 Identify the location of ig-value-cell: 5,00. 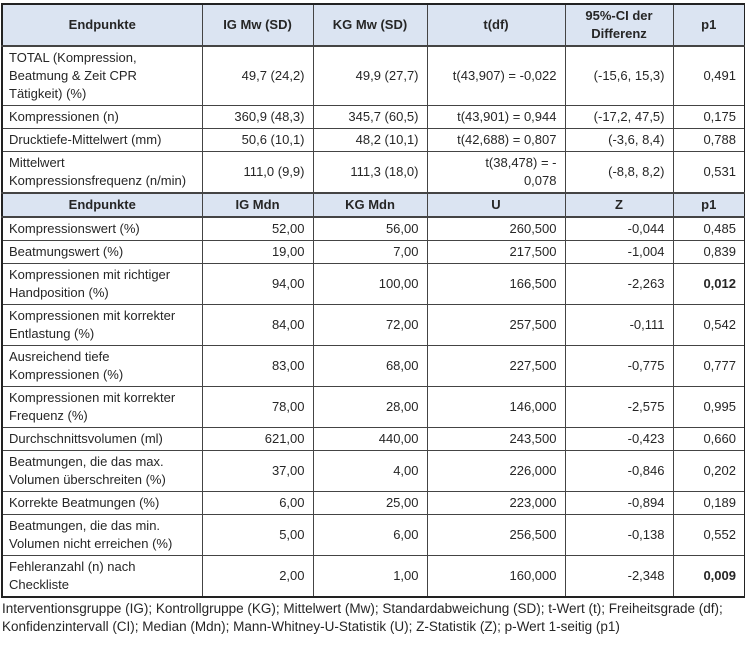
(257, 535).